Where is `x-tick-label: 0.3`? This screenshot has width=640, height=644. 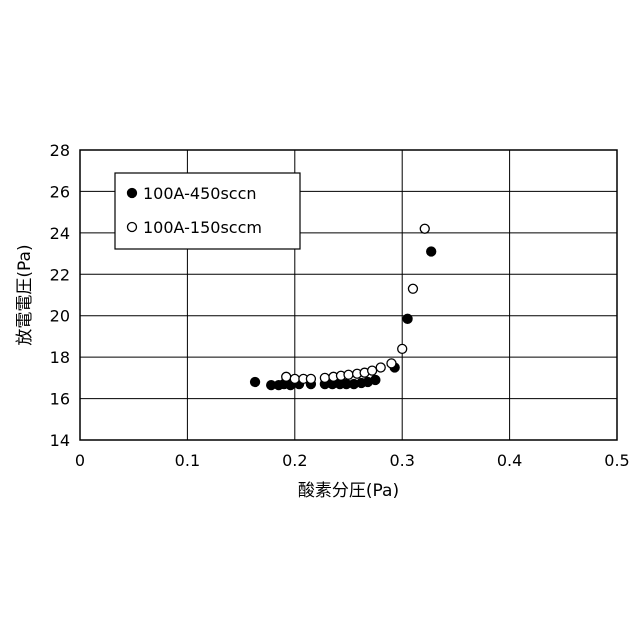 x-tick-label: 0.3 is located at coordinates (401, 460).